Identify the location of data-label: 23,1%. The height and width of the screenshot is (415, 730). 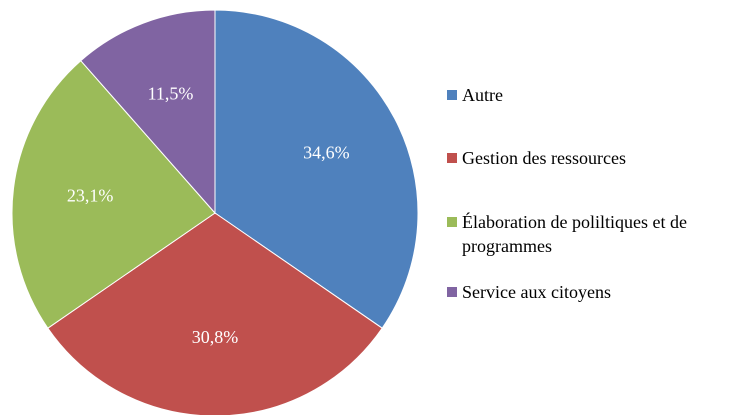
(90, 196).